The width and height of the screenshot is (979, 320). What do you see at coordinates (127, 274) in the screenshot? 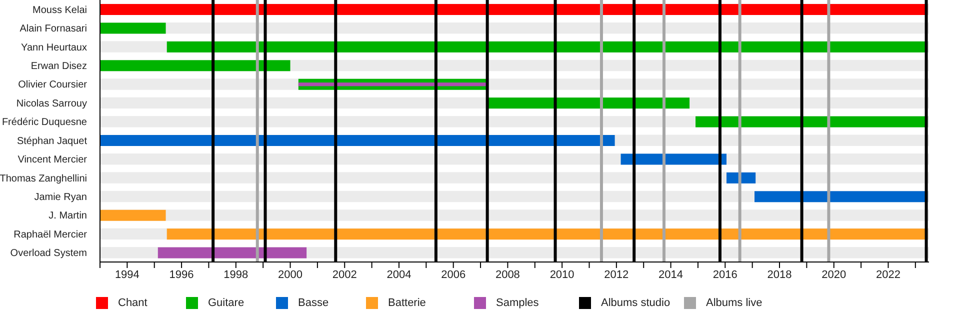
I see `x-tick-label: 1994` at bounding box center [127, 274].